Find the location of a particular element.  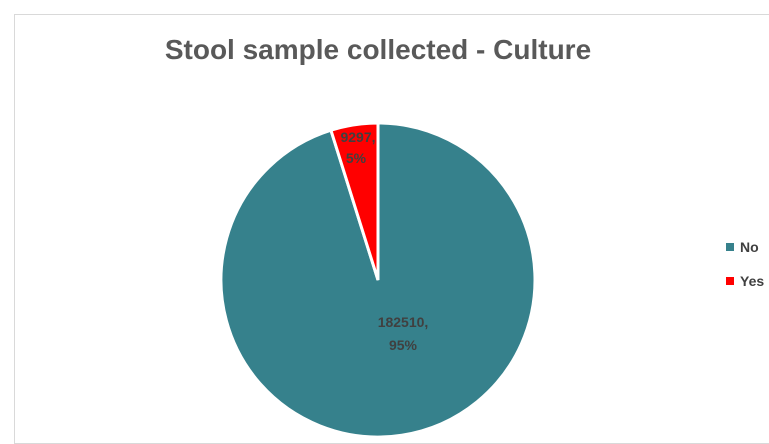

data-label-yes-value: 9297, is located at coordinates (357, 137).